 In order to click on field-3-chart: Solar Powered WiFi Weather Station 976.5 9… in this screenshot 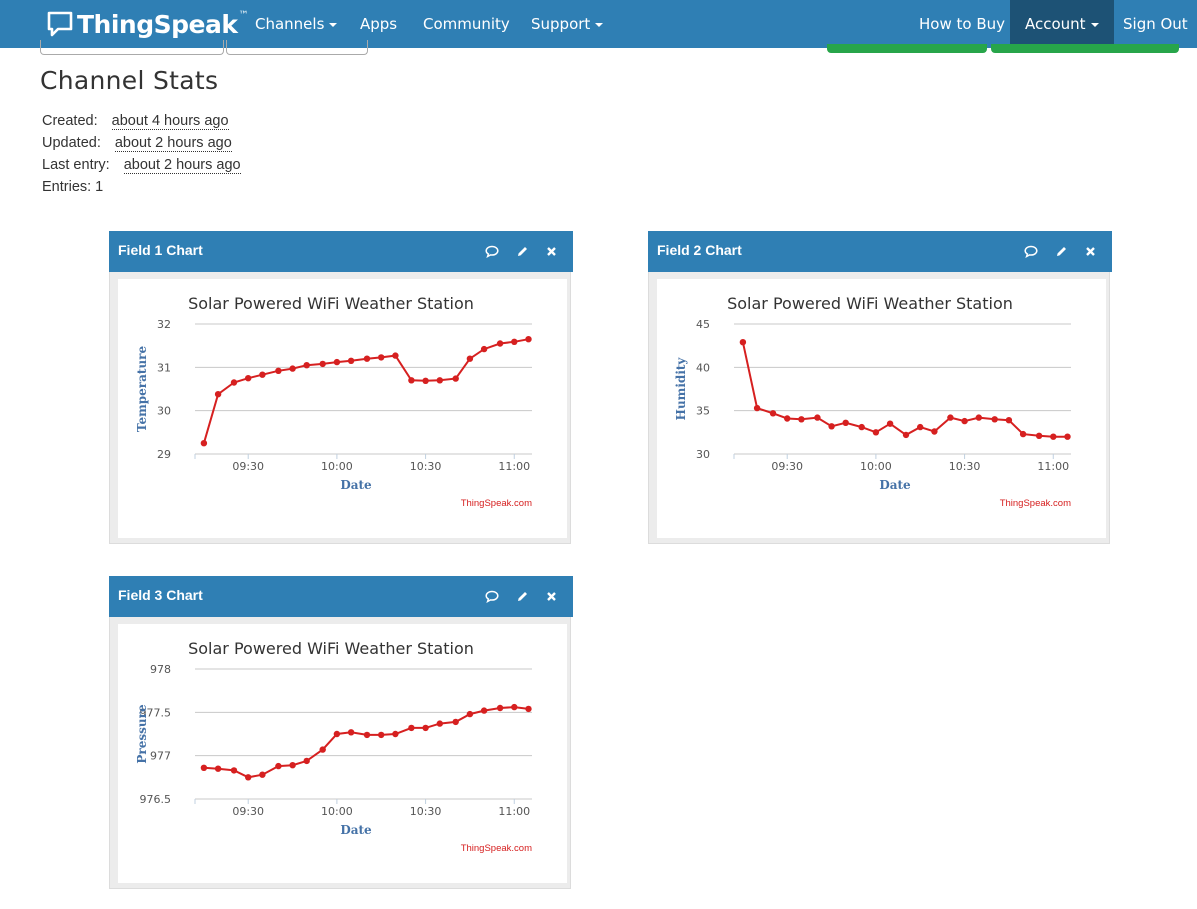, I will do `click(333, 746)`.